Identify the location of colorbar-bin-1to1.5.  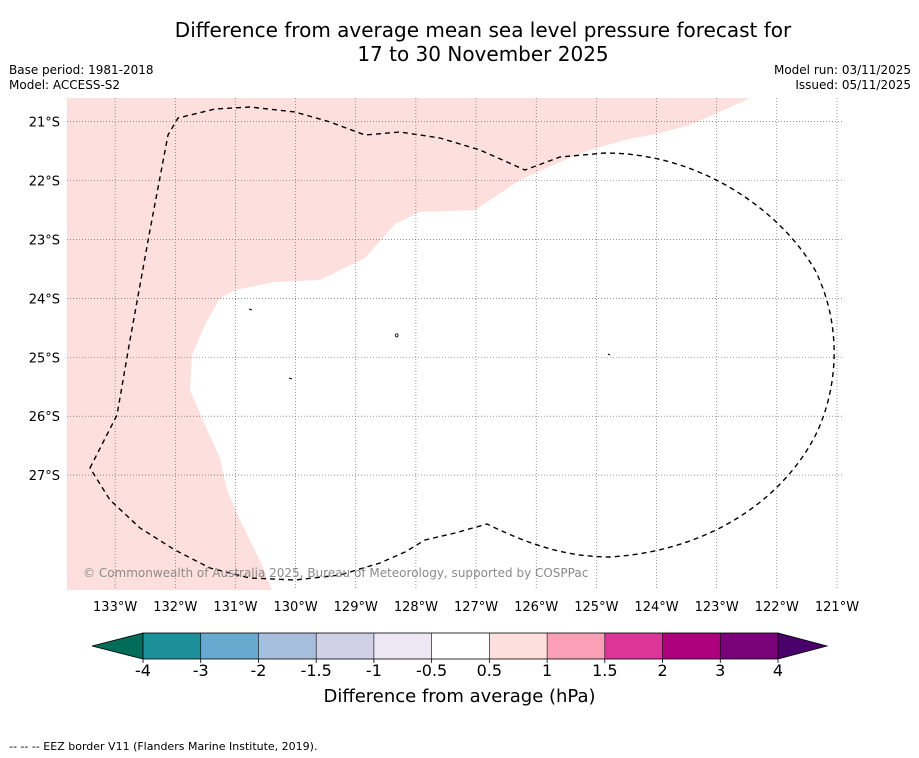
(576, 646).